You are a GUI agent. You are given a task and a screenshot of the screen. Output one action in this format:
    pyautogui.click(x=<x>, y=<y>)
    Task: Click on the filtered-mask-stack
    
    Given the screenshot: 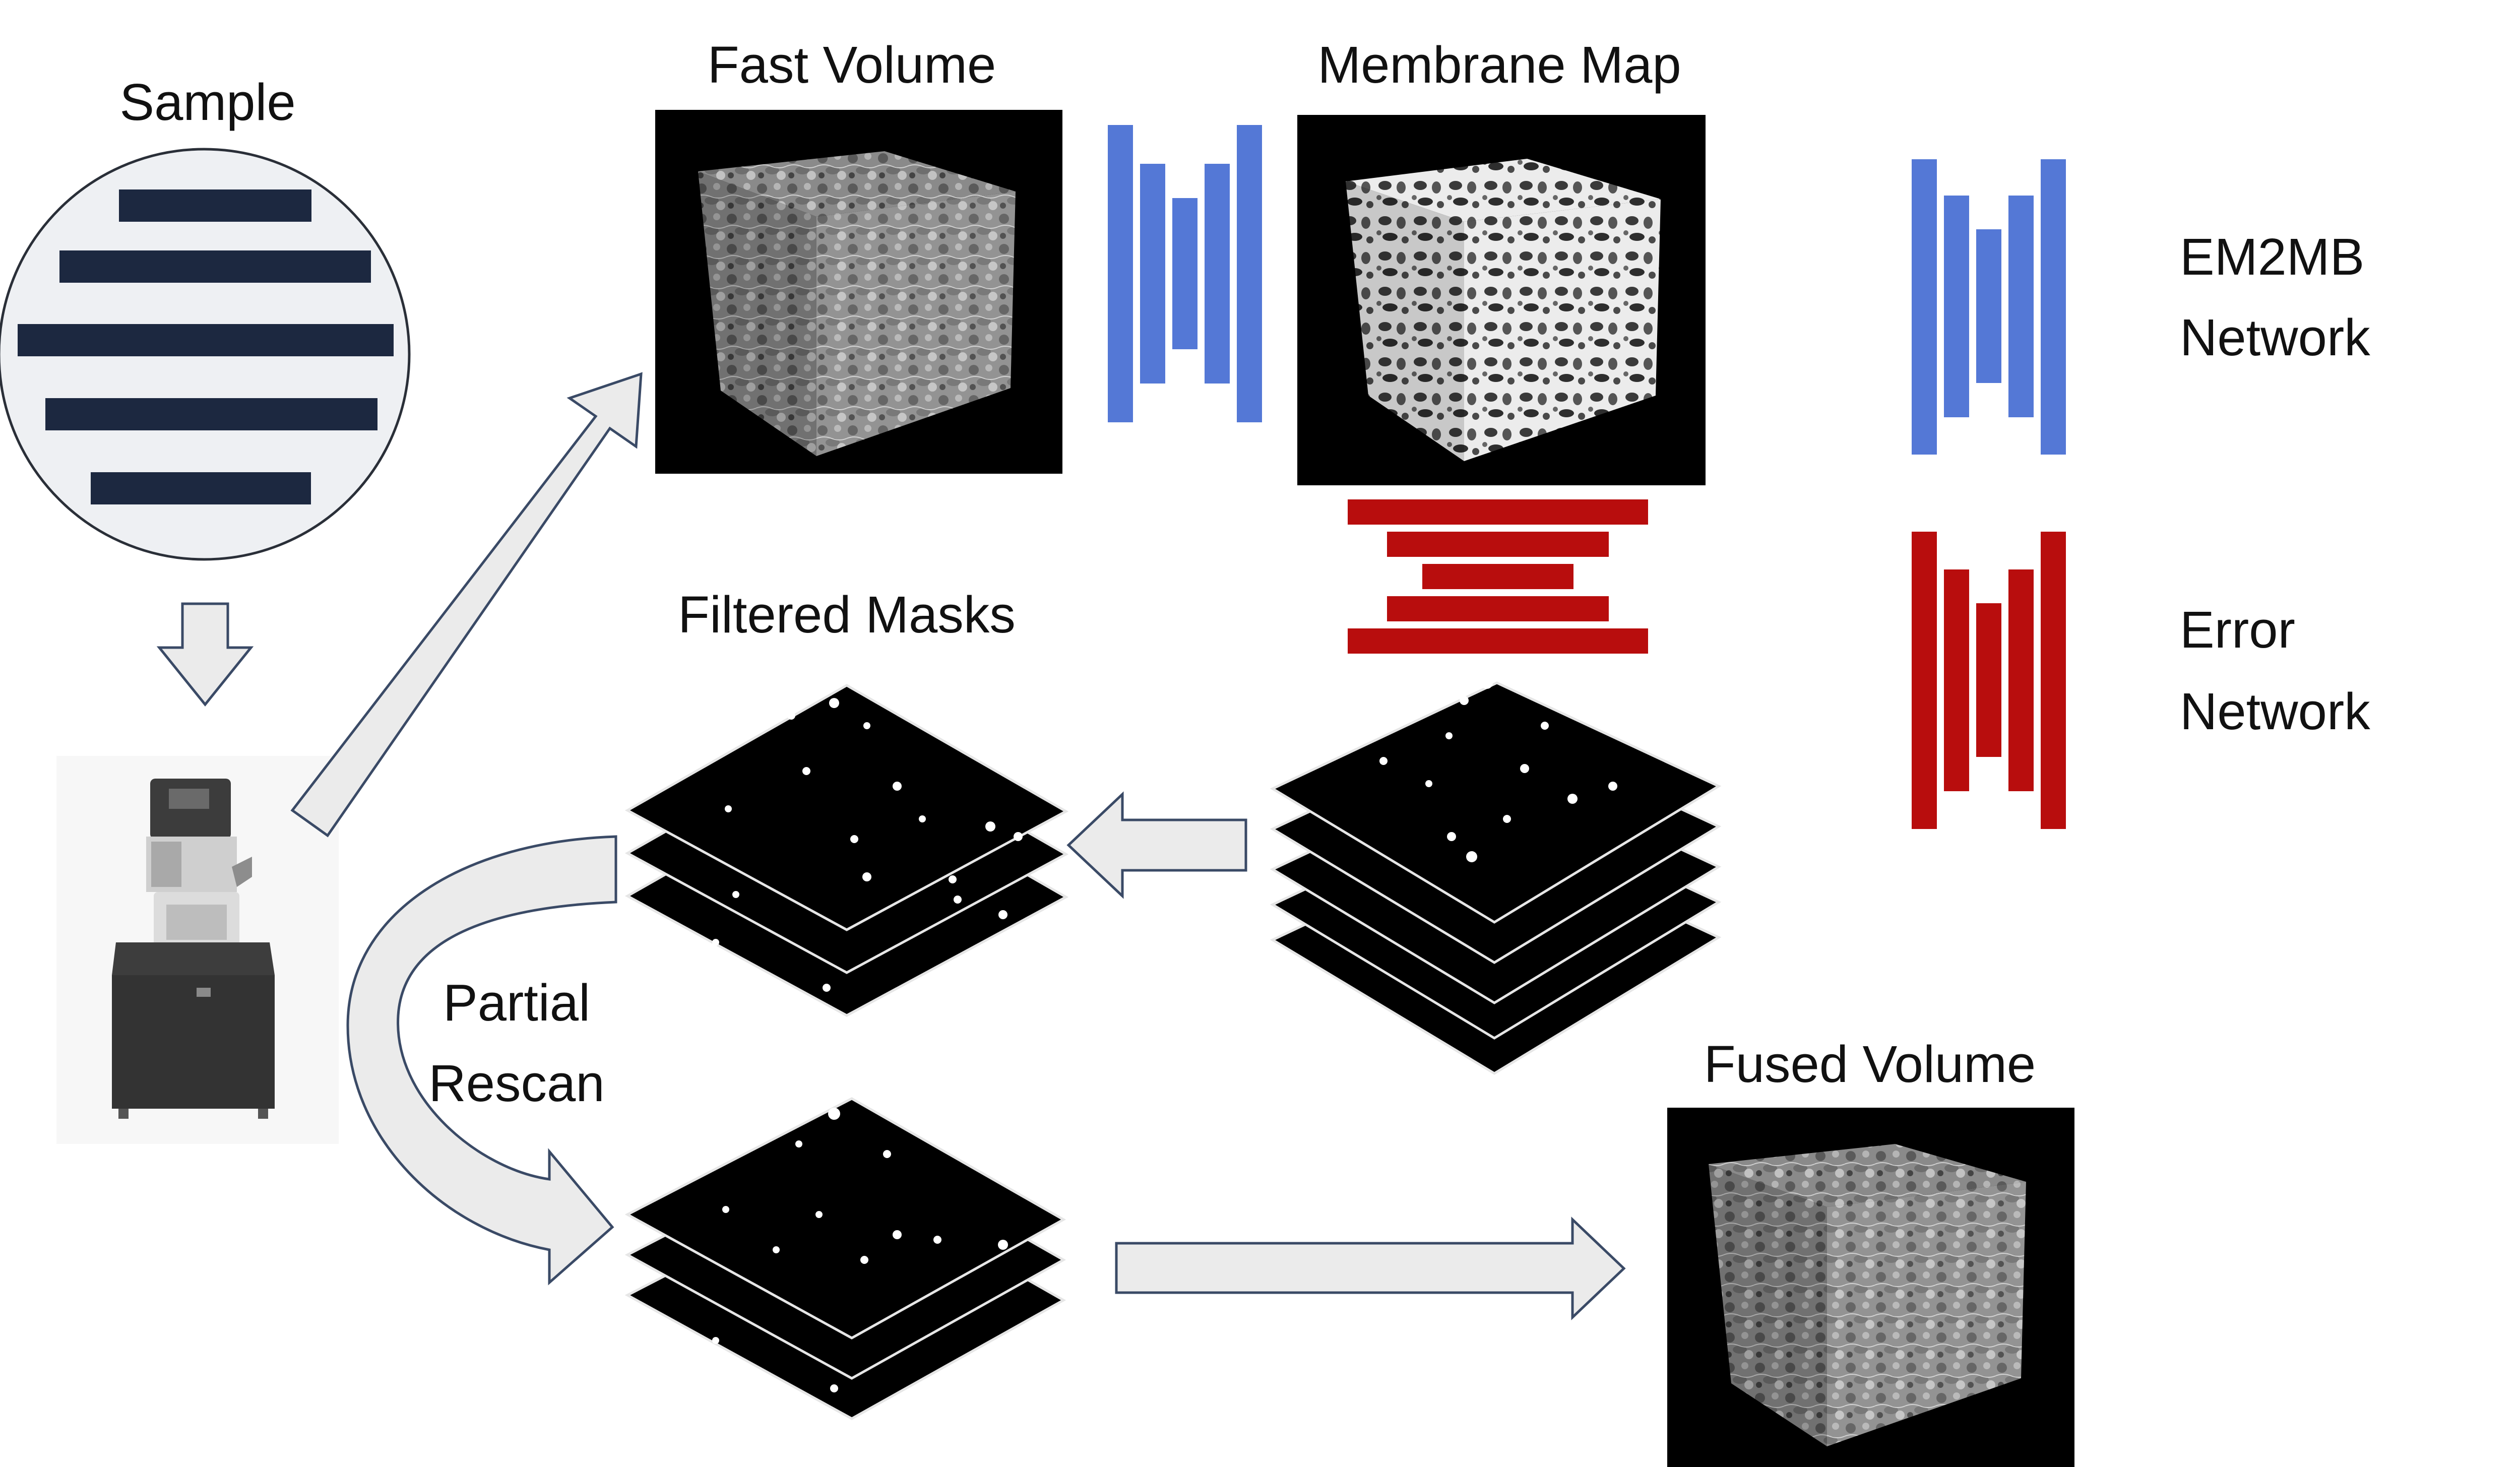 What is the action you would take?
    pyautogui.click(x=846, y=850)
    